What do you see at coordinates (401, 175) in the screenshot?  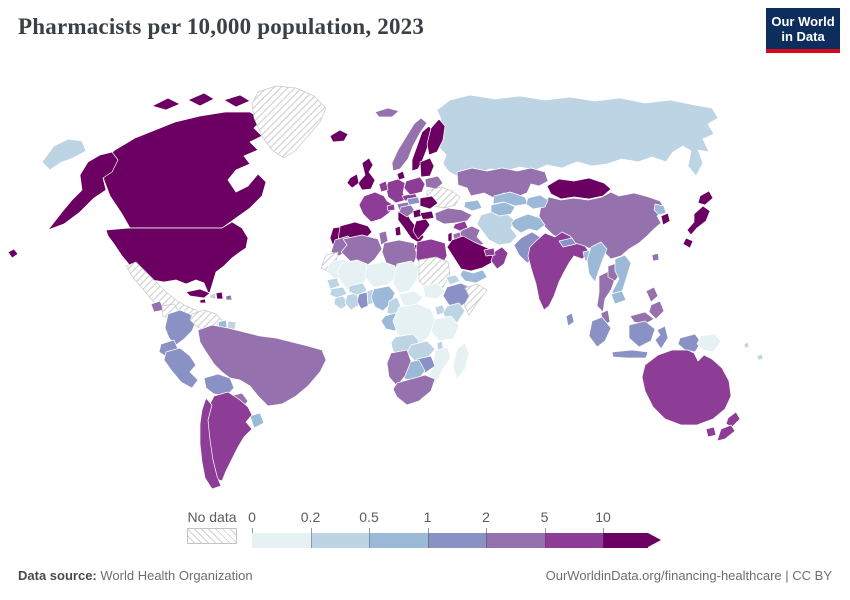 I see `country-denmark` at bounding box center [401, 175].